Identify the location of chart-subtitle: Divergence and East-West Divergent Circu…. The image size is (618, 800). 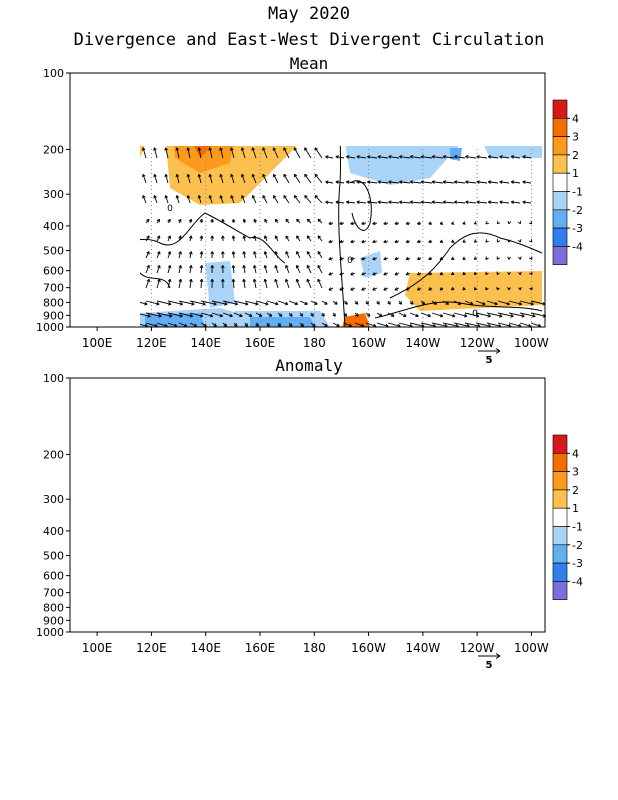
(309, 40).